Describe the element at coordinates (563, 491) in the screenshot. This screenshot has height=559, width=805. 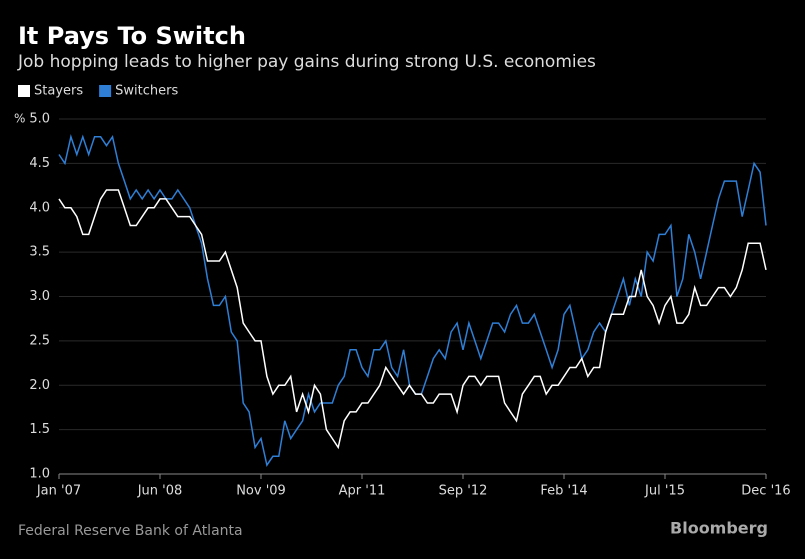
I see `x-tick-label: Feb '14` at that location.